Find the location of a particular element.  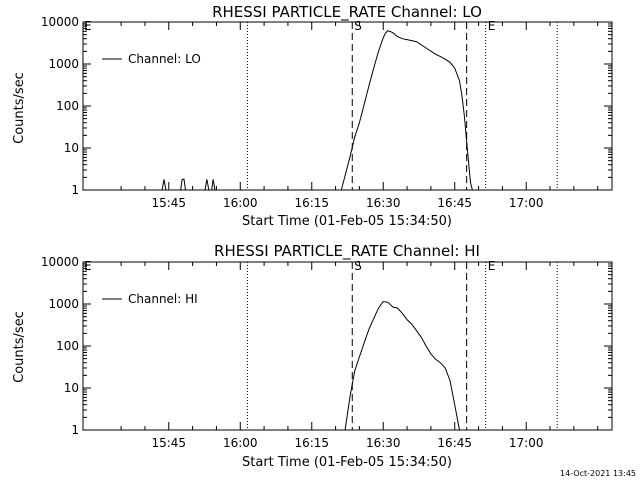

chart-title: RHESSI PARTICLE_RATE Channel: HI is located at coordinates (347, 251).